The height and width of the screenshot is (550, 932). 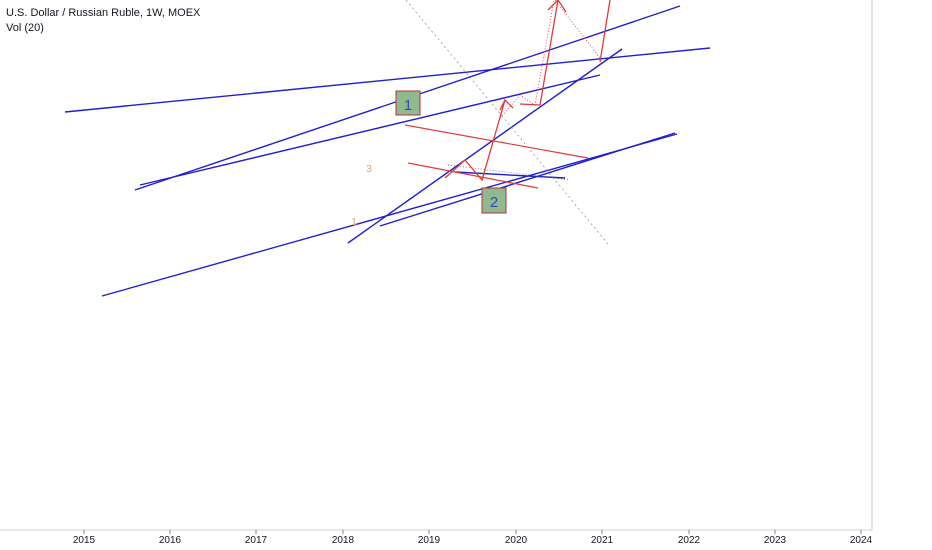 What do you see at coordinates (507, 122) in the screenshot?
I see `fib-diagonal` at bounding box center [507, 122].